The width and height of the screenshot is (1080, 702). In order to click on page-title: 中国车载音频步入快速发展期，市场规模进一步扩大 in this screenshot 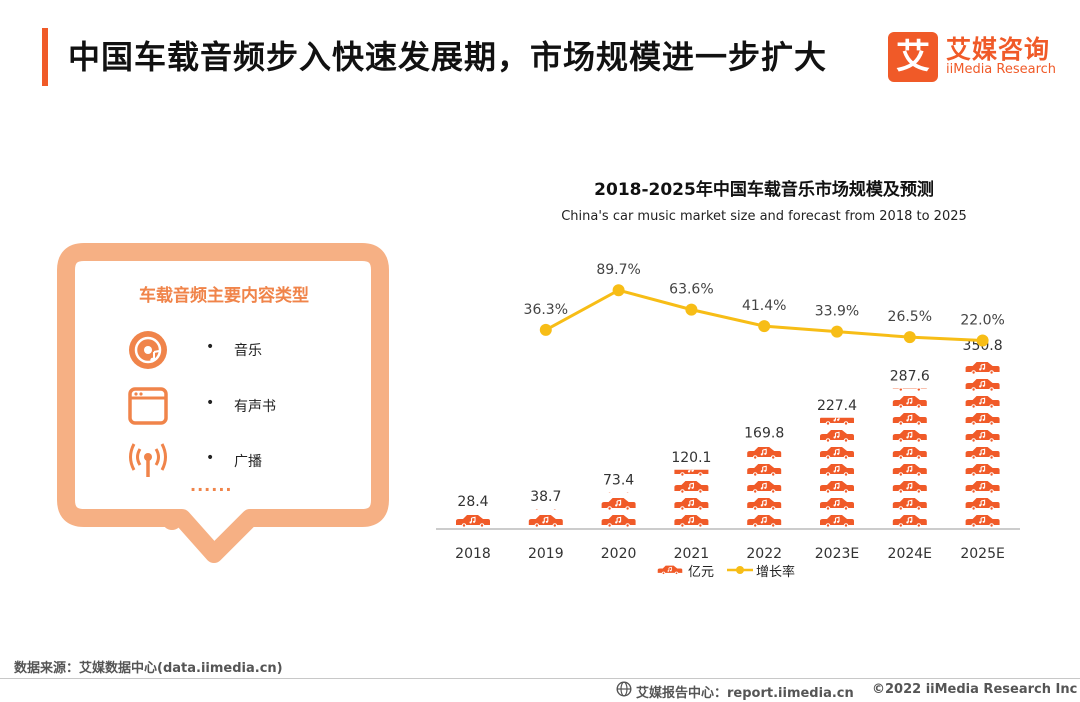, I will do `click(448, 57)`.